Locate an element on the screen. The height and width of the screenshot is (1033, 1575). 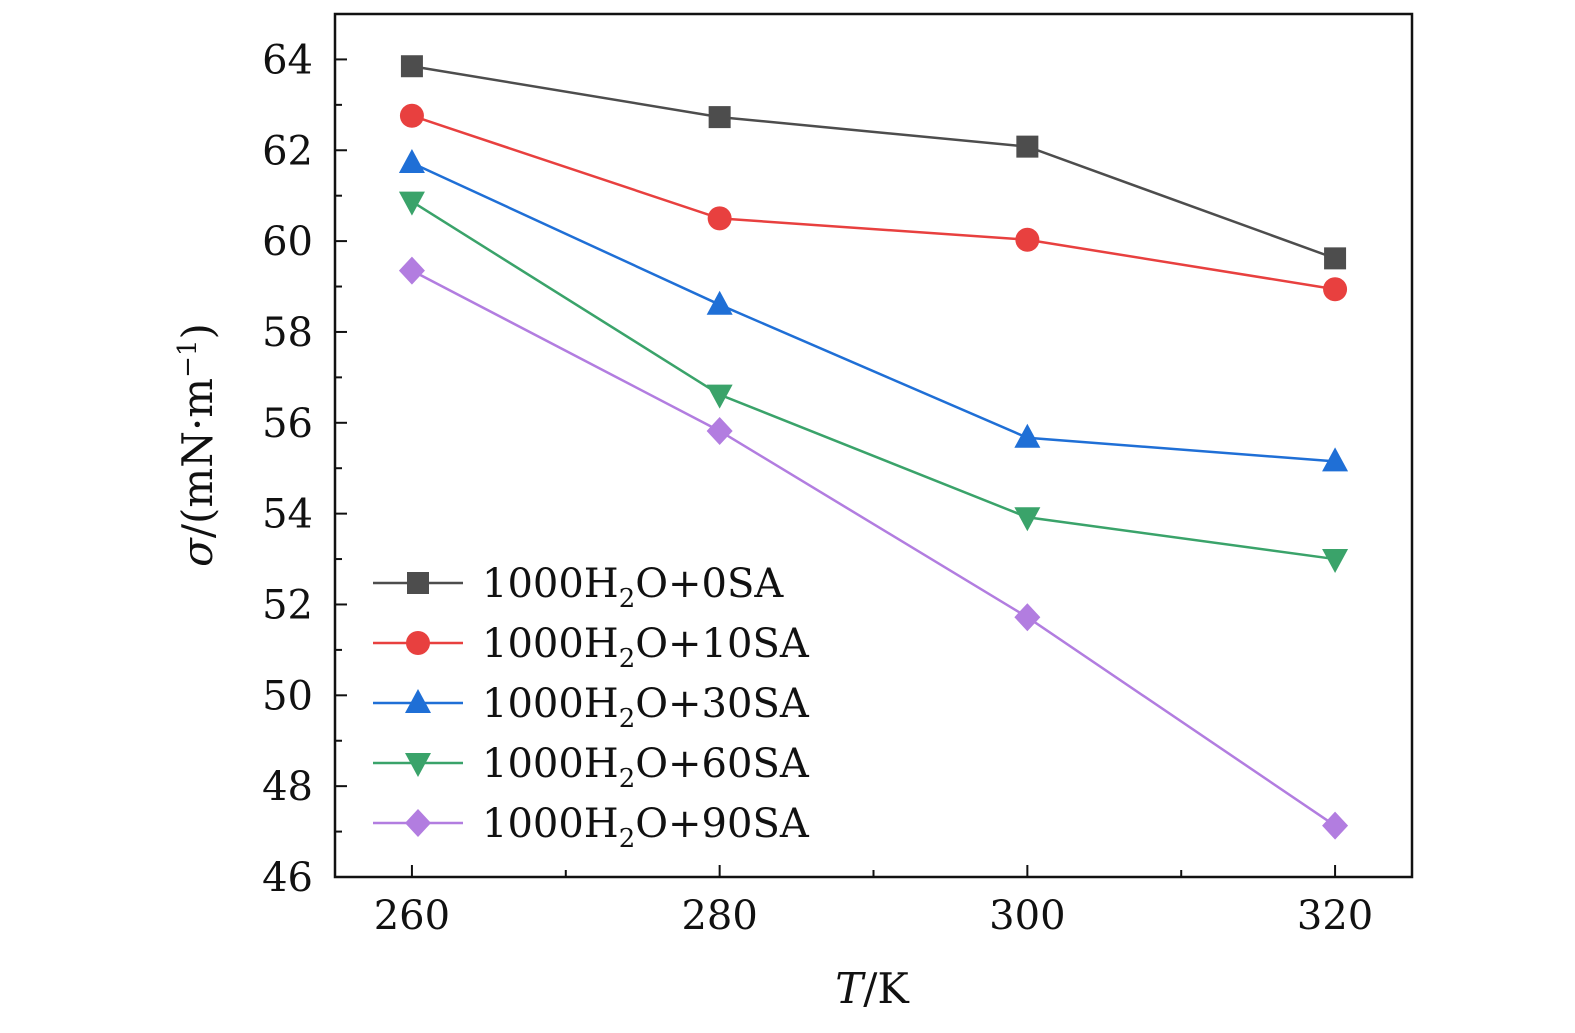
legend-item: 1000H2O+10SA is located at coordinates (591, 647).